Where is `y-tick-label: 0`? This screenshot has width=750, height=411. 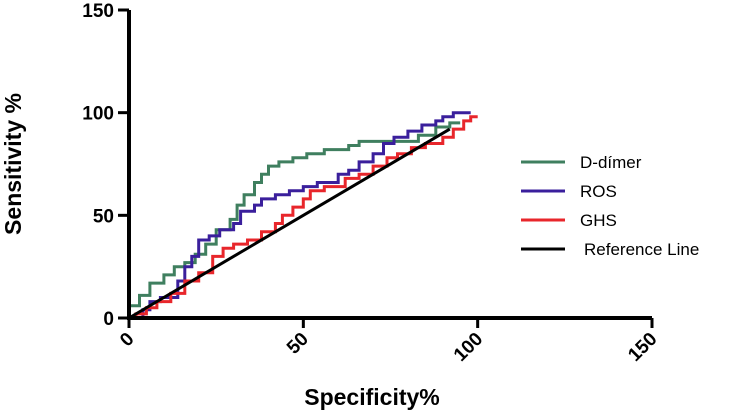 y-tick-label: 0 is located at coordinates (108, 319).